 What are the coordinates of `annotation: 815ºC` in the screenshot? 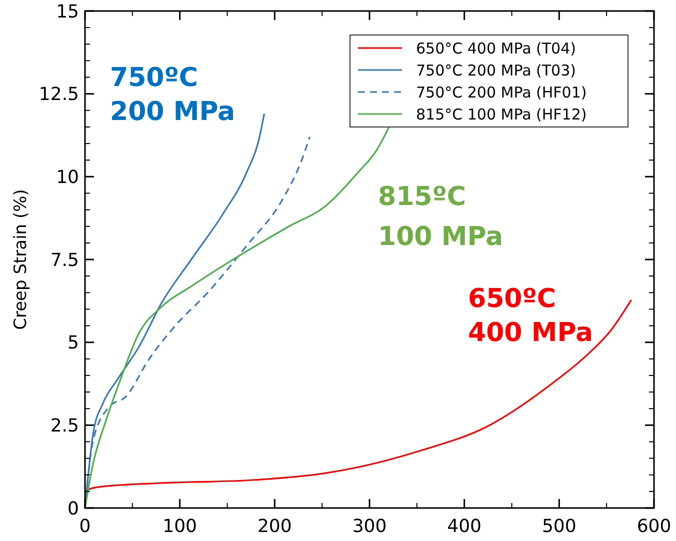 It's located at (422, 197).